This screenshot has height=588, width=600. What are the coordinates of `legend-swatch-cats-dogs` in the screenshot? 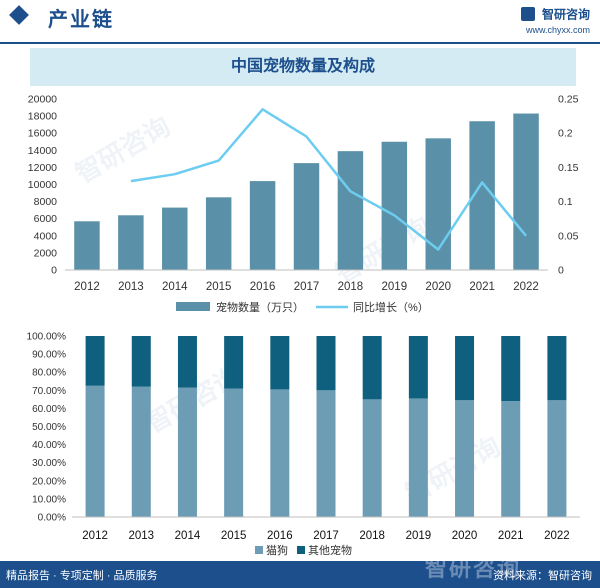 It's located at (259, 550).